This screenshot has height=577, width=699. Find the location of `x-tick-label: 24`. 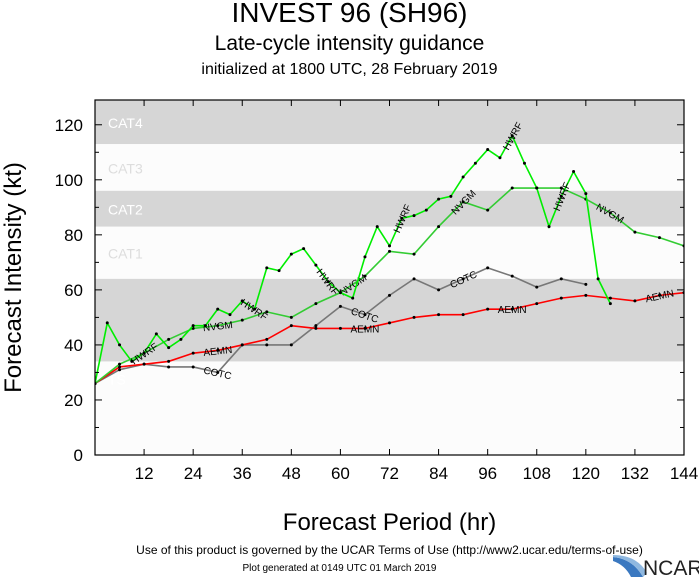

x-tick-label: 24 is located at coordinates (193, 473).